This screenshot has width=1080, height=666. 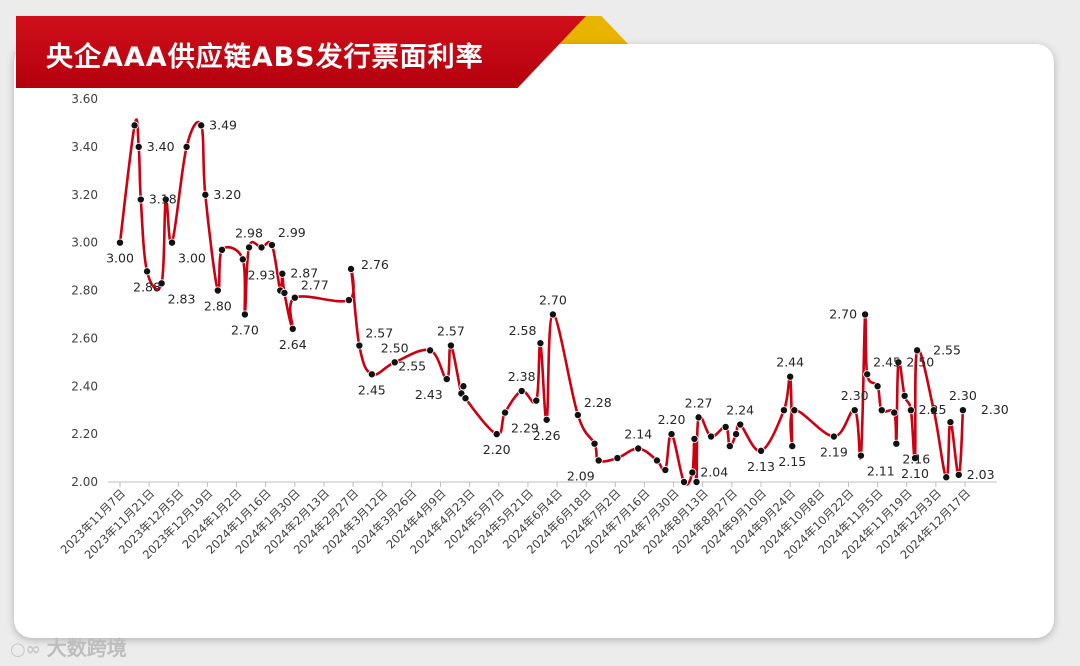 What do you see at coordinates (120, 258) in the screenshot?
I see `data-label: 3.00` at bounding box center [120, 258].